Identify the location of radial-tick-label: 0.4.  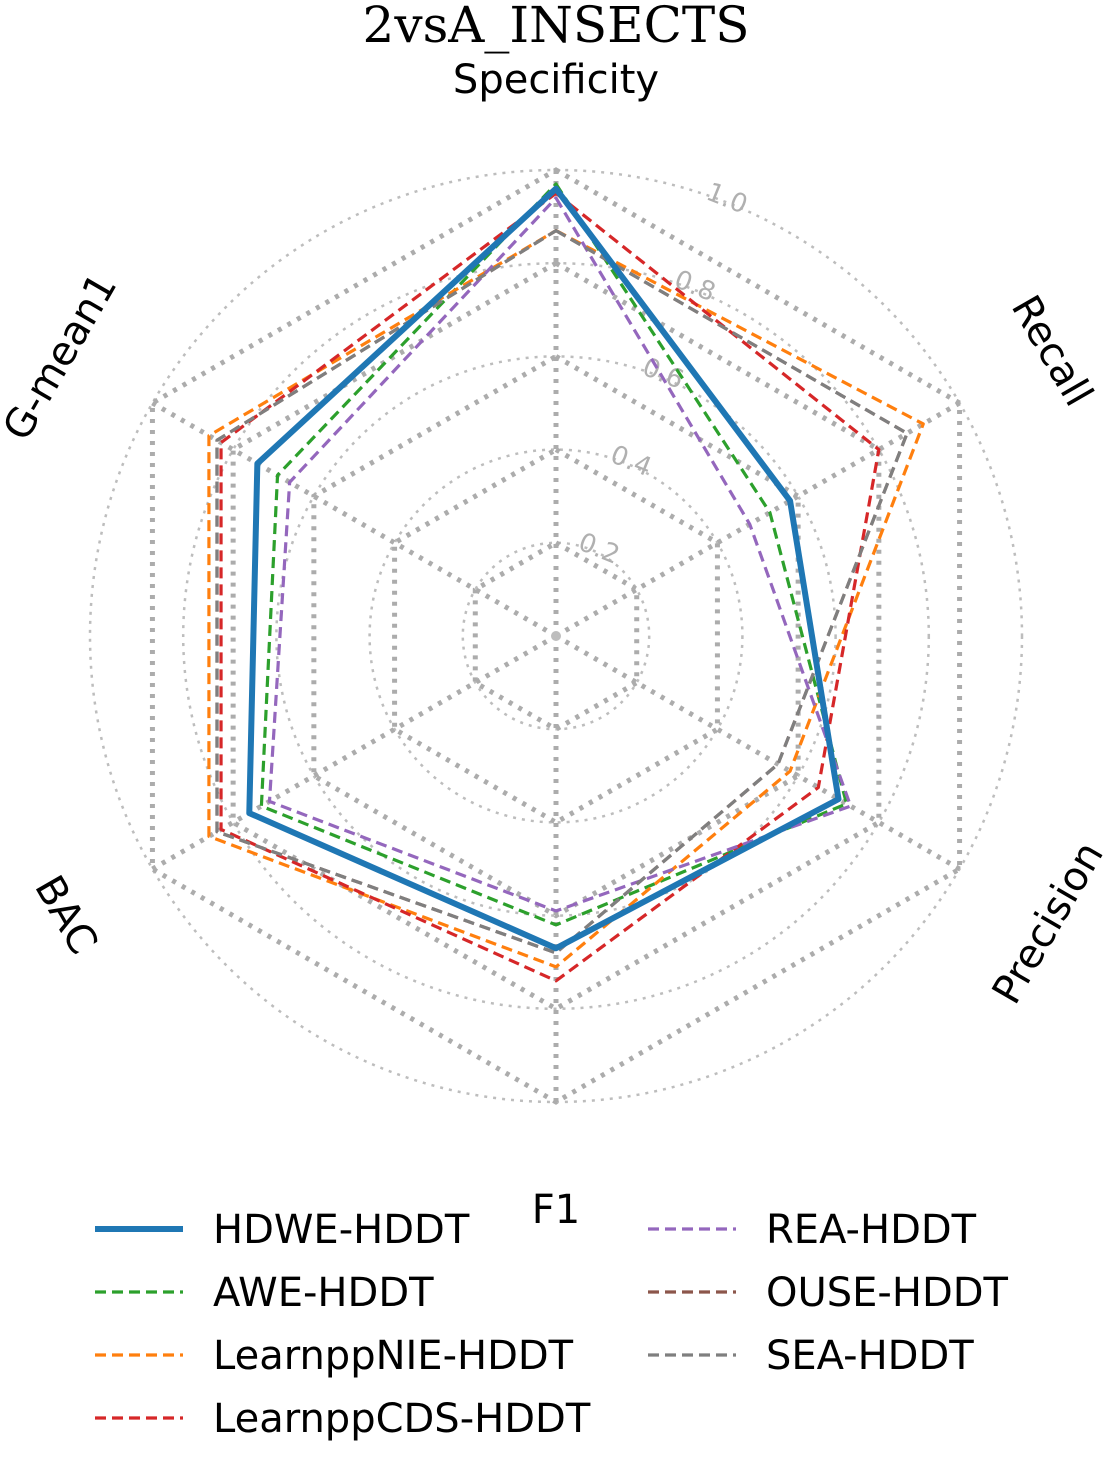
(631, 461).